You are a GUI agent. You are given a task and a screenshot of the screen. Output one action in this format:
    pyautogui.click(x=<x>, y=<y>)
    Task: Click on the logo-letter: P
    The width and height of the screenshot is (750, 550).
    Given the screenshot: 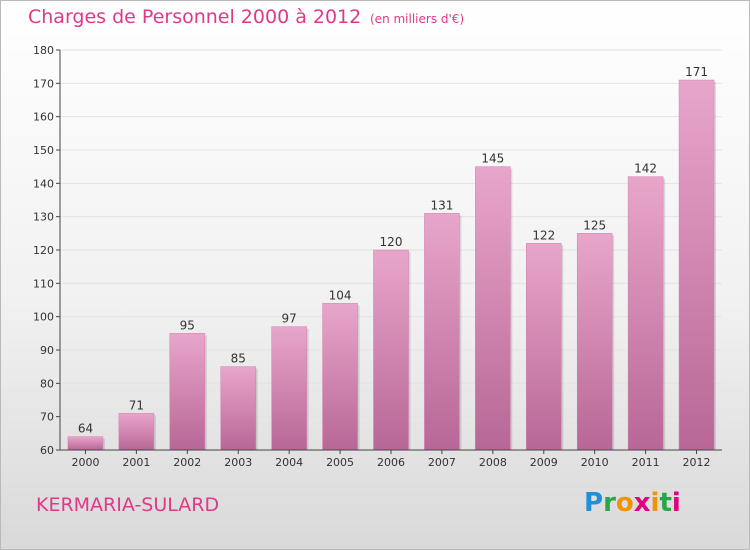 What is the action you would take?
    pyautogui.click(x=594, y=503)
    